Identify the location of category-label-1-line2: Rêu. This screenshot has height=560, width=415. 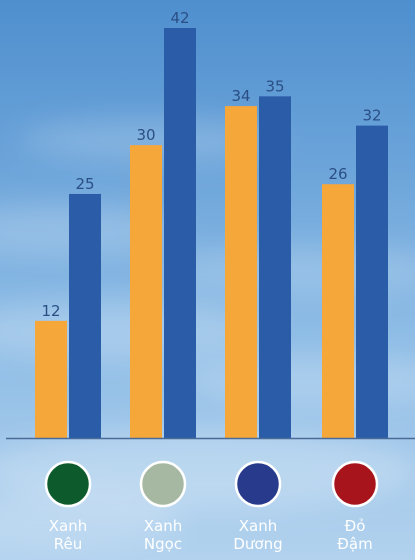
(68, 544).